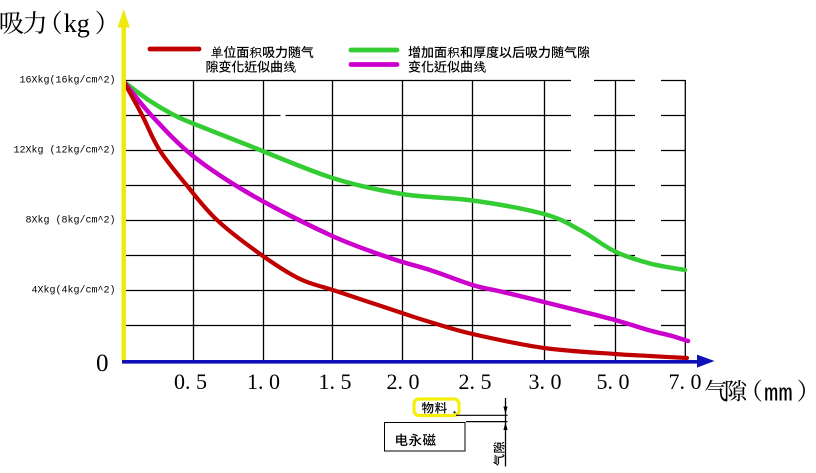  Describe the element at coordinates (335, 381) in the screenshot. I see `svg-text: 1. 5` at that location.